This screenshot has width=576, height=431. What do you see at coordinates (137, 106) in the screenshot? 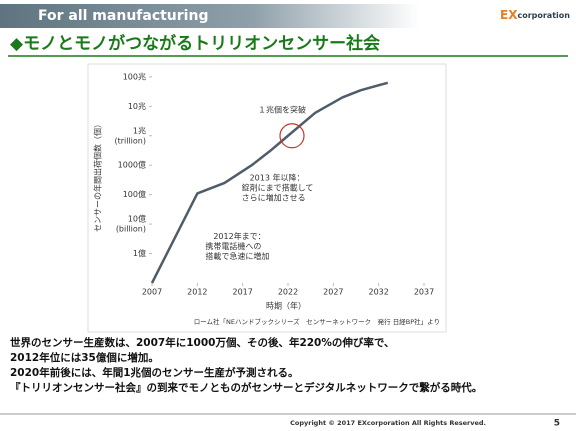
I see `y-tick-label: 10兆` at bounding box center [137, 106].